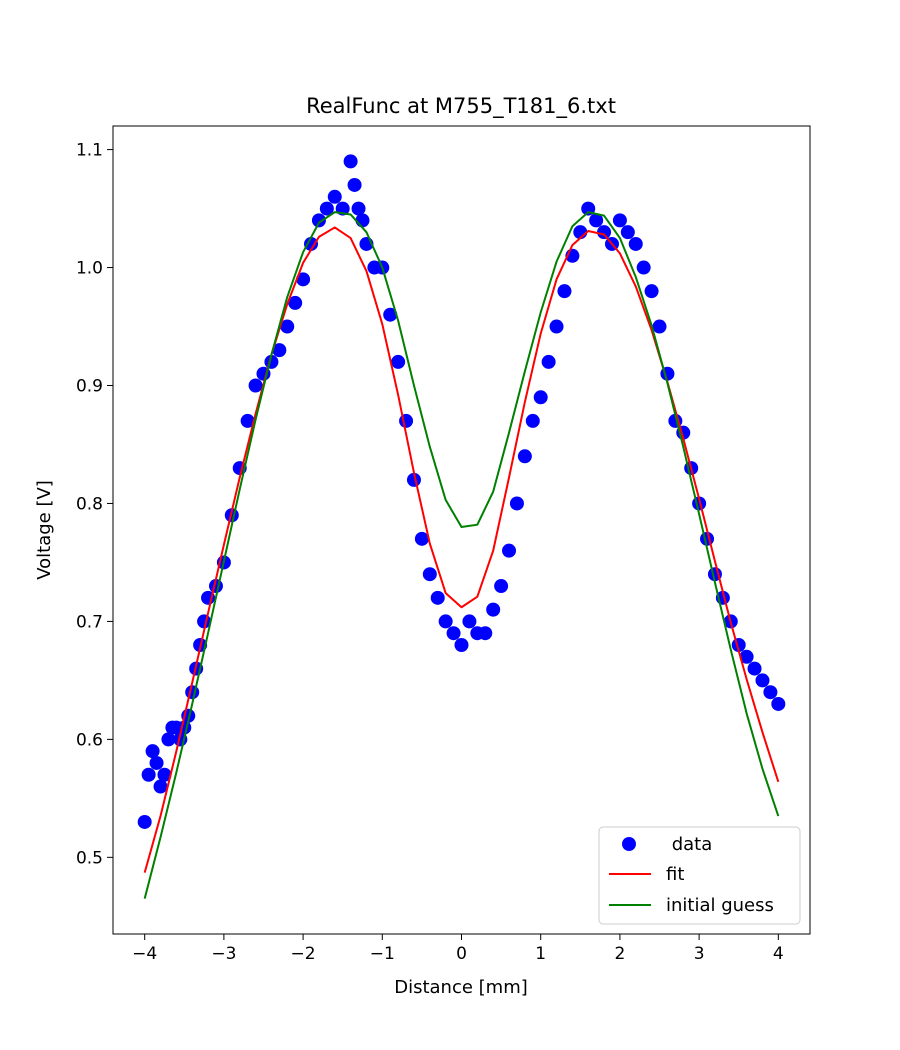 The width and height of the screenshot is (900, 1050). What do you see at coordinates (223, 954) in the screenshot?
I see `x-tick-label: −3` at bounding box center [223, 954].